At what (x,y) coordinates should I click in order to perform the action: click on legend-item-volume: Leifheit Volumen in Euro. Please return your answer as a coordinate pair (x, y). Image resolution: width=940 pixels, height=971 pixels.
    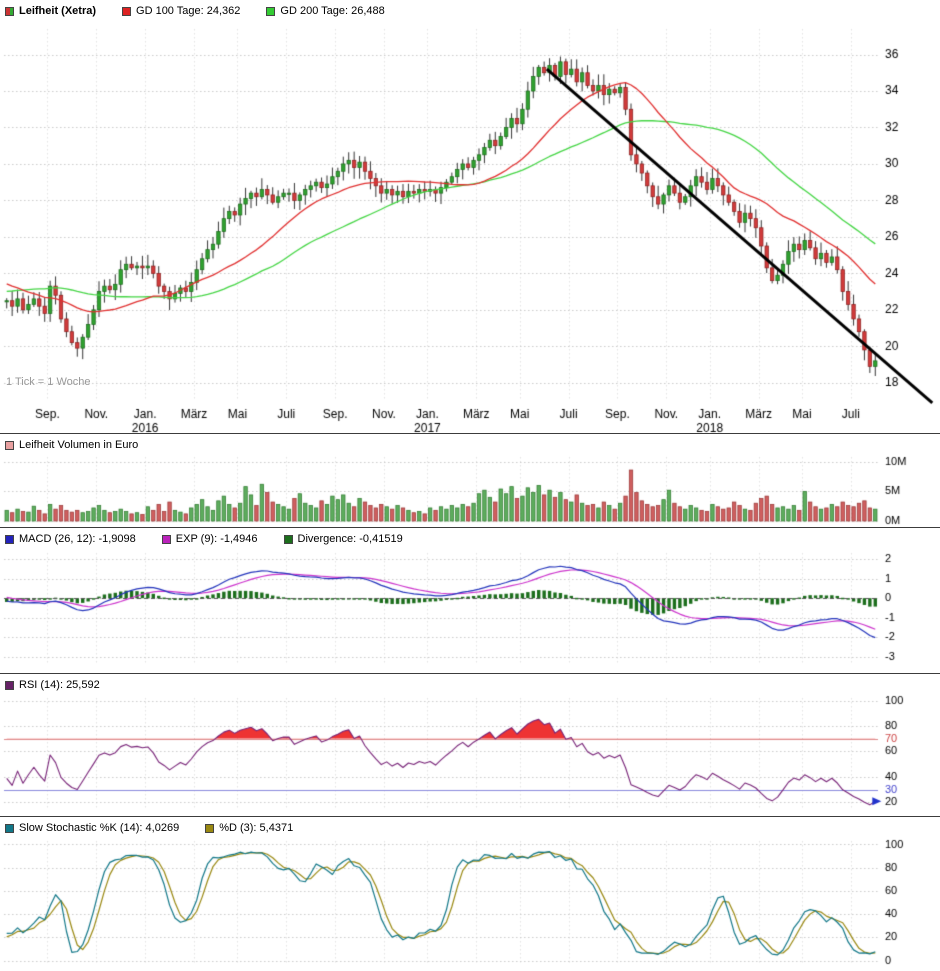
    Looking at the image, I should click on (71, 445).